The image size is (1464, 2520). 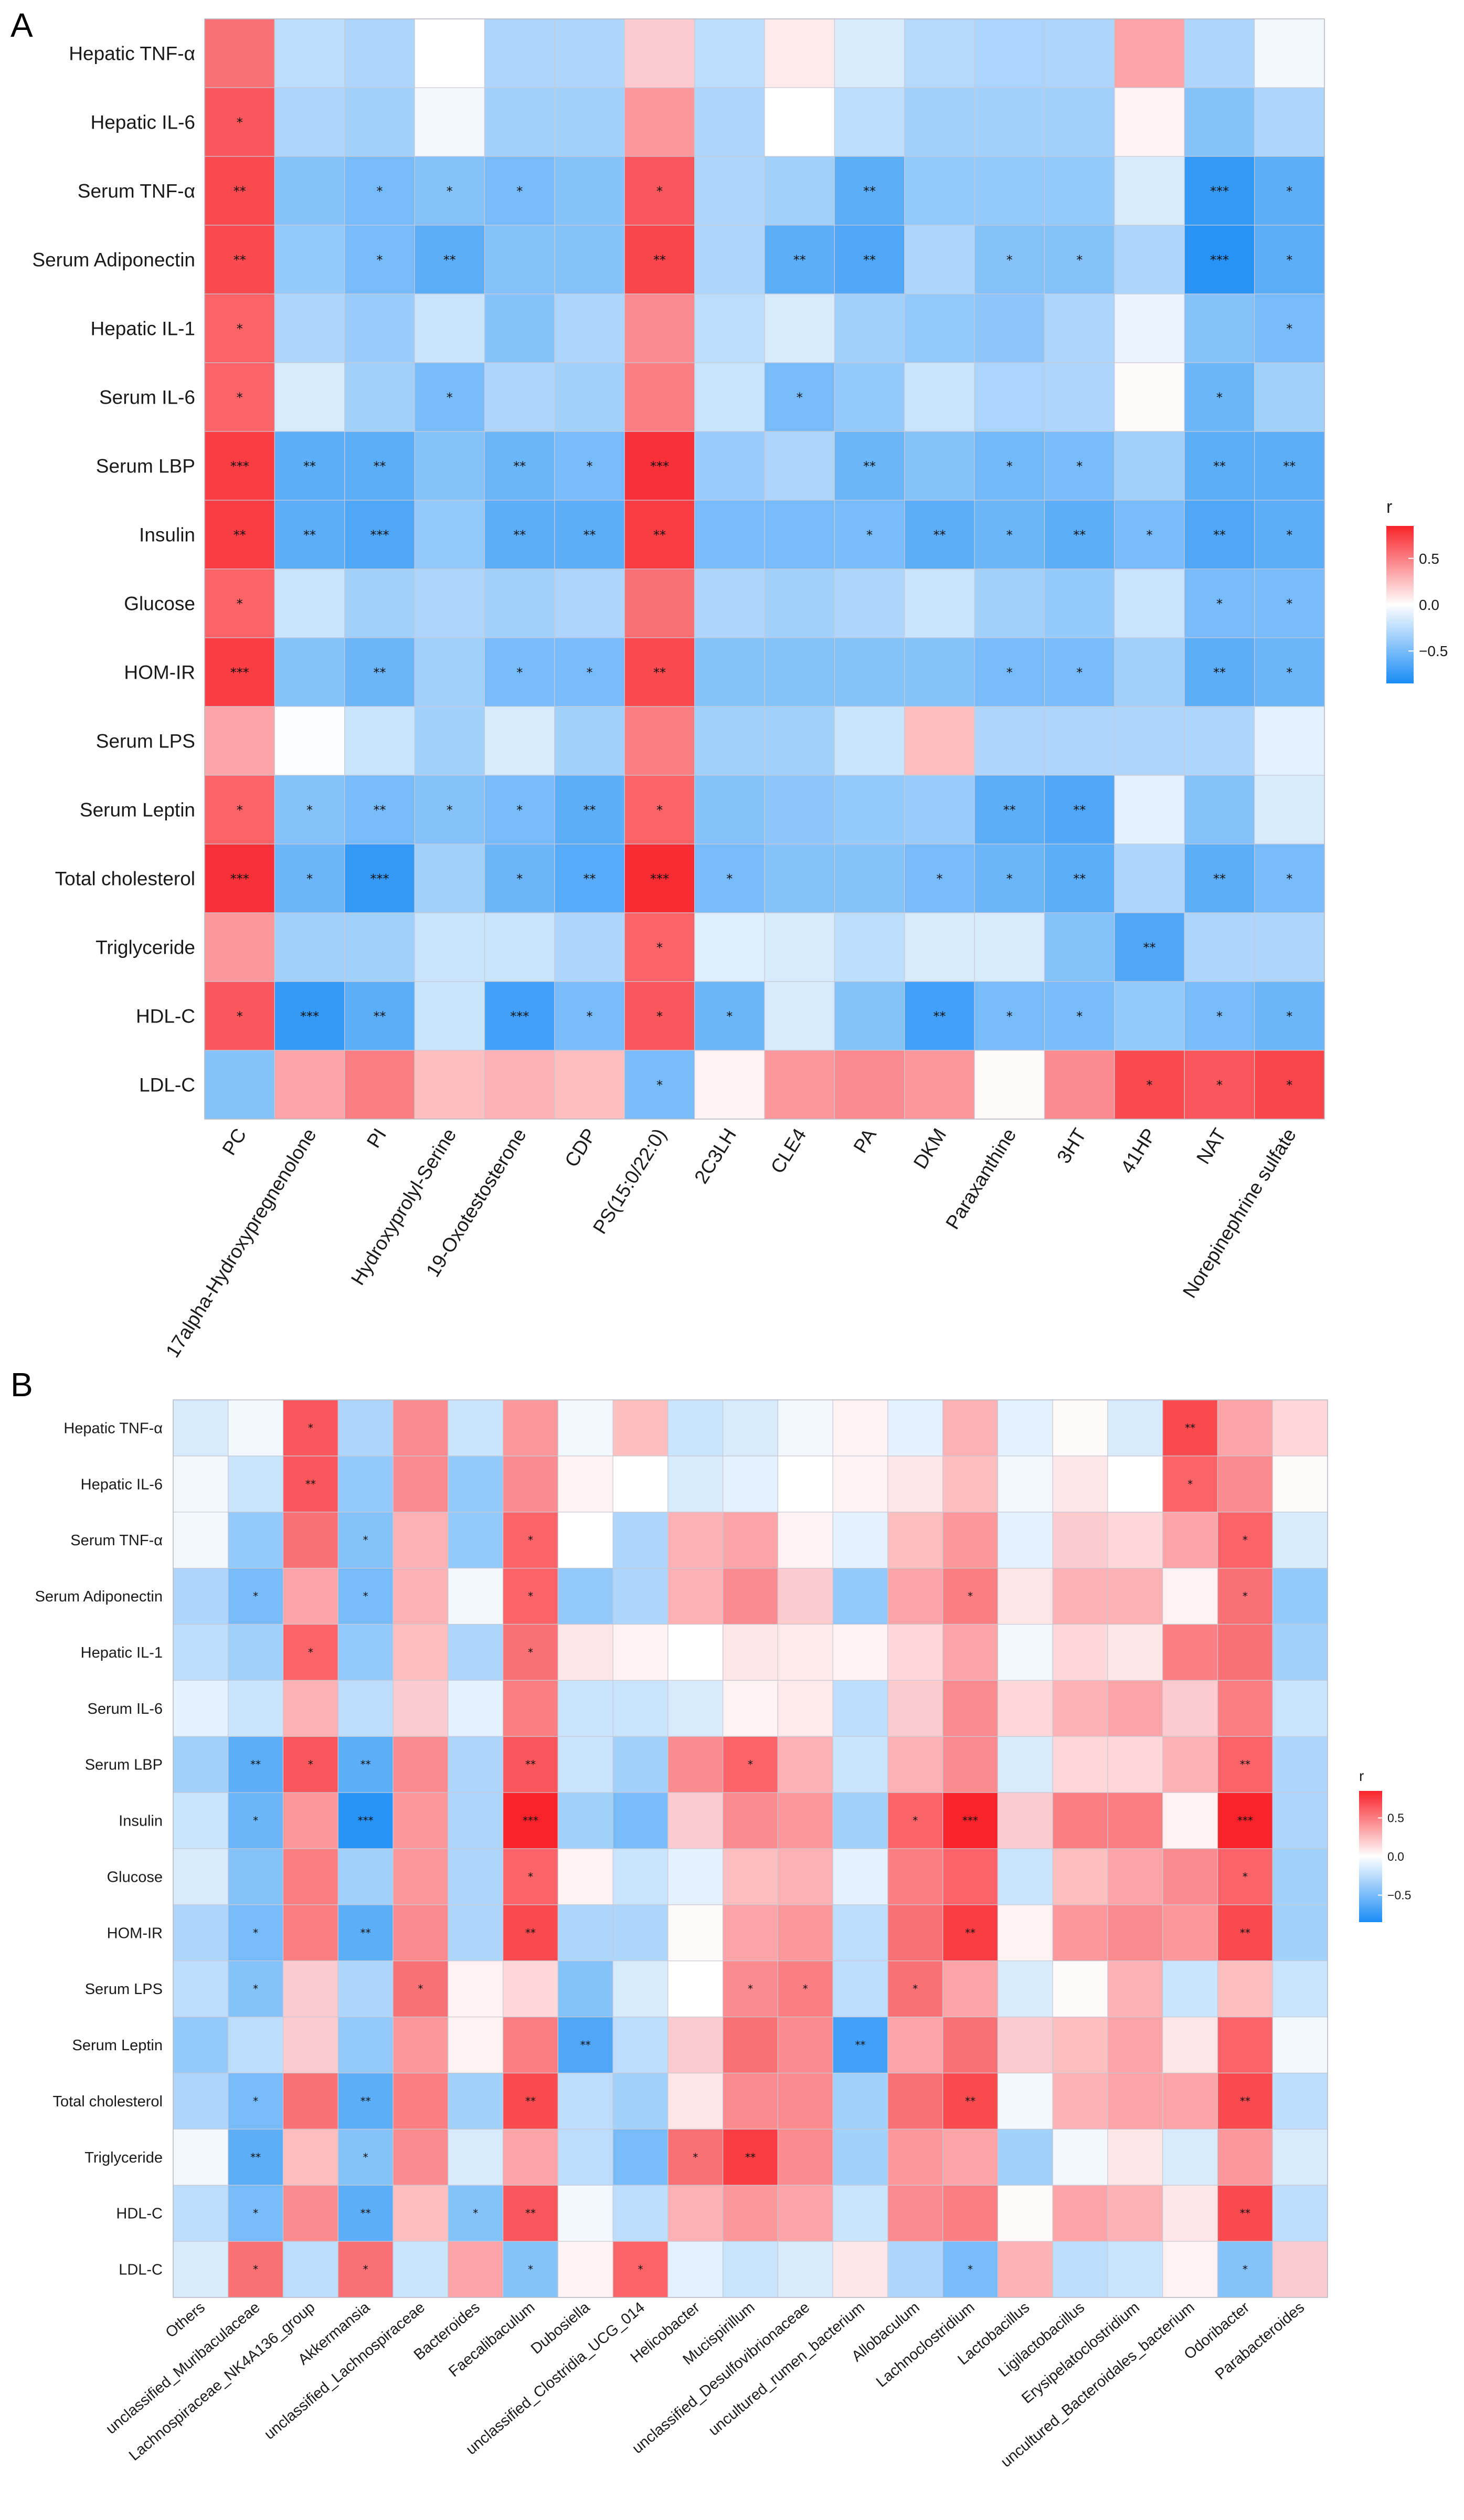 What do you see at coordinates (141, 1821) in the screenshot?
I see `row-label: Insulin` at bounding box center [141, 1821].